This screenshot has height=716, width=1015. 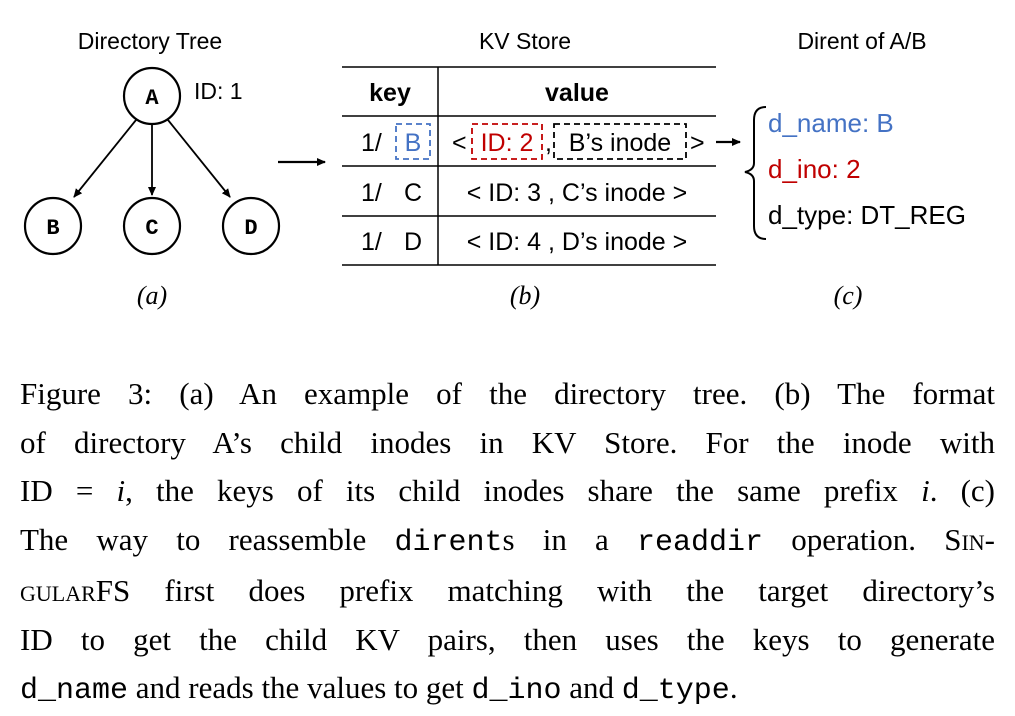 I want to click on kv-row1-key-name: B, so click(x=413, y=143).